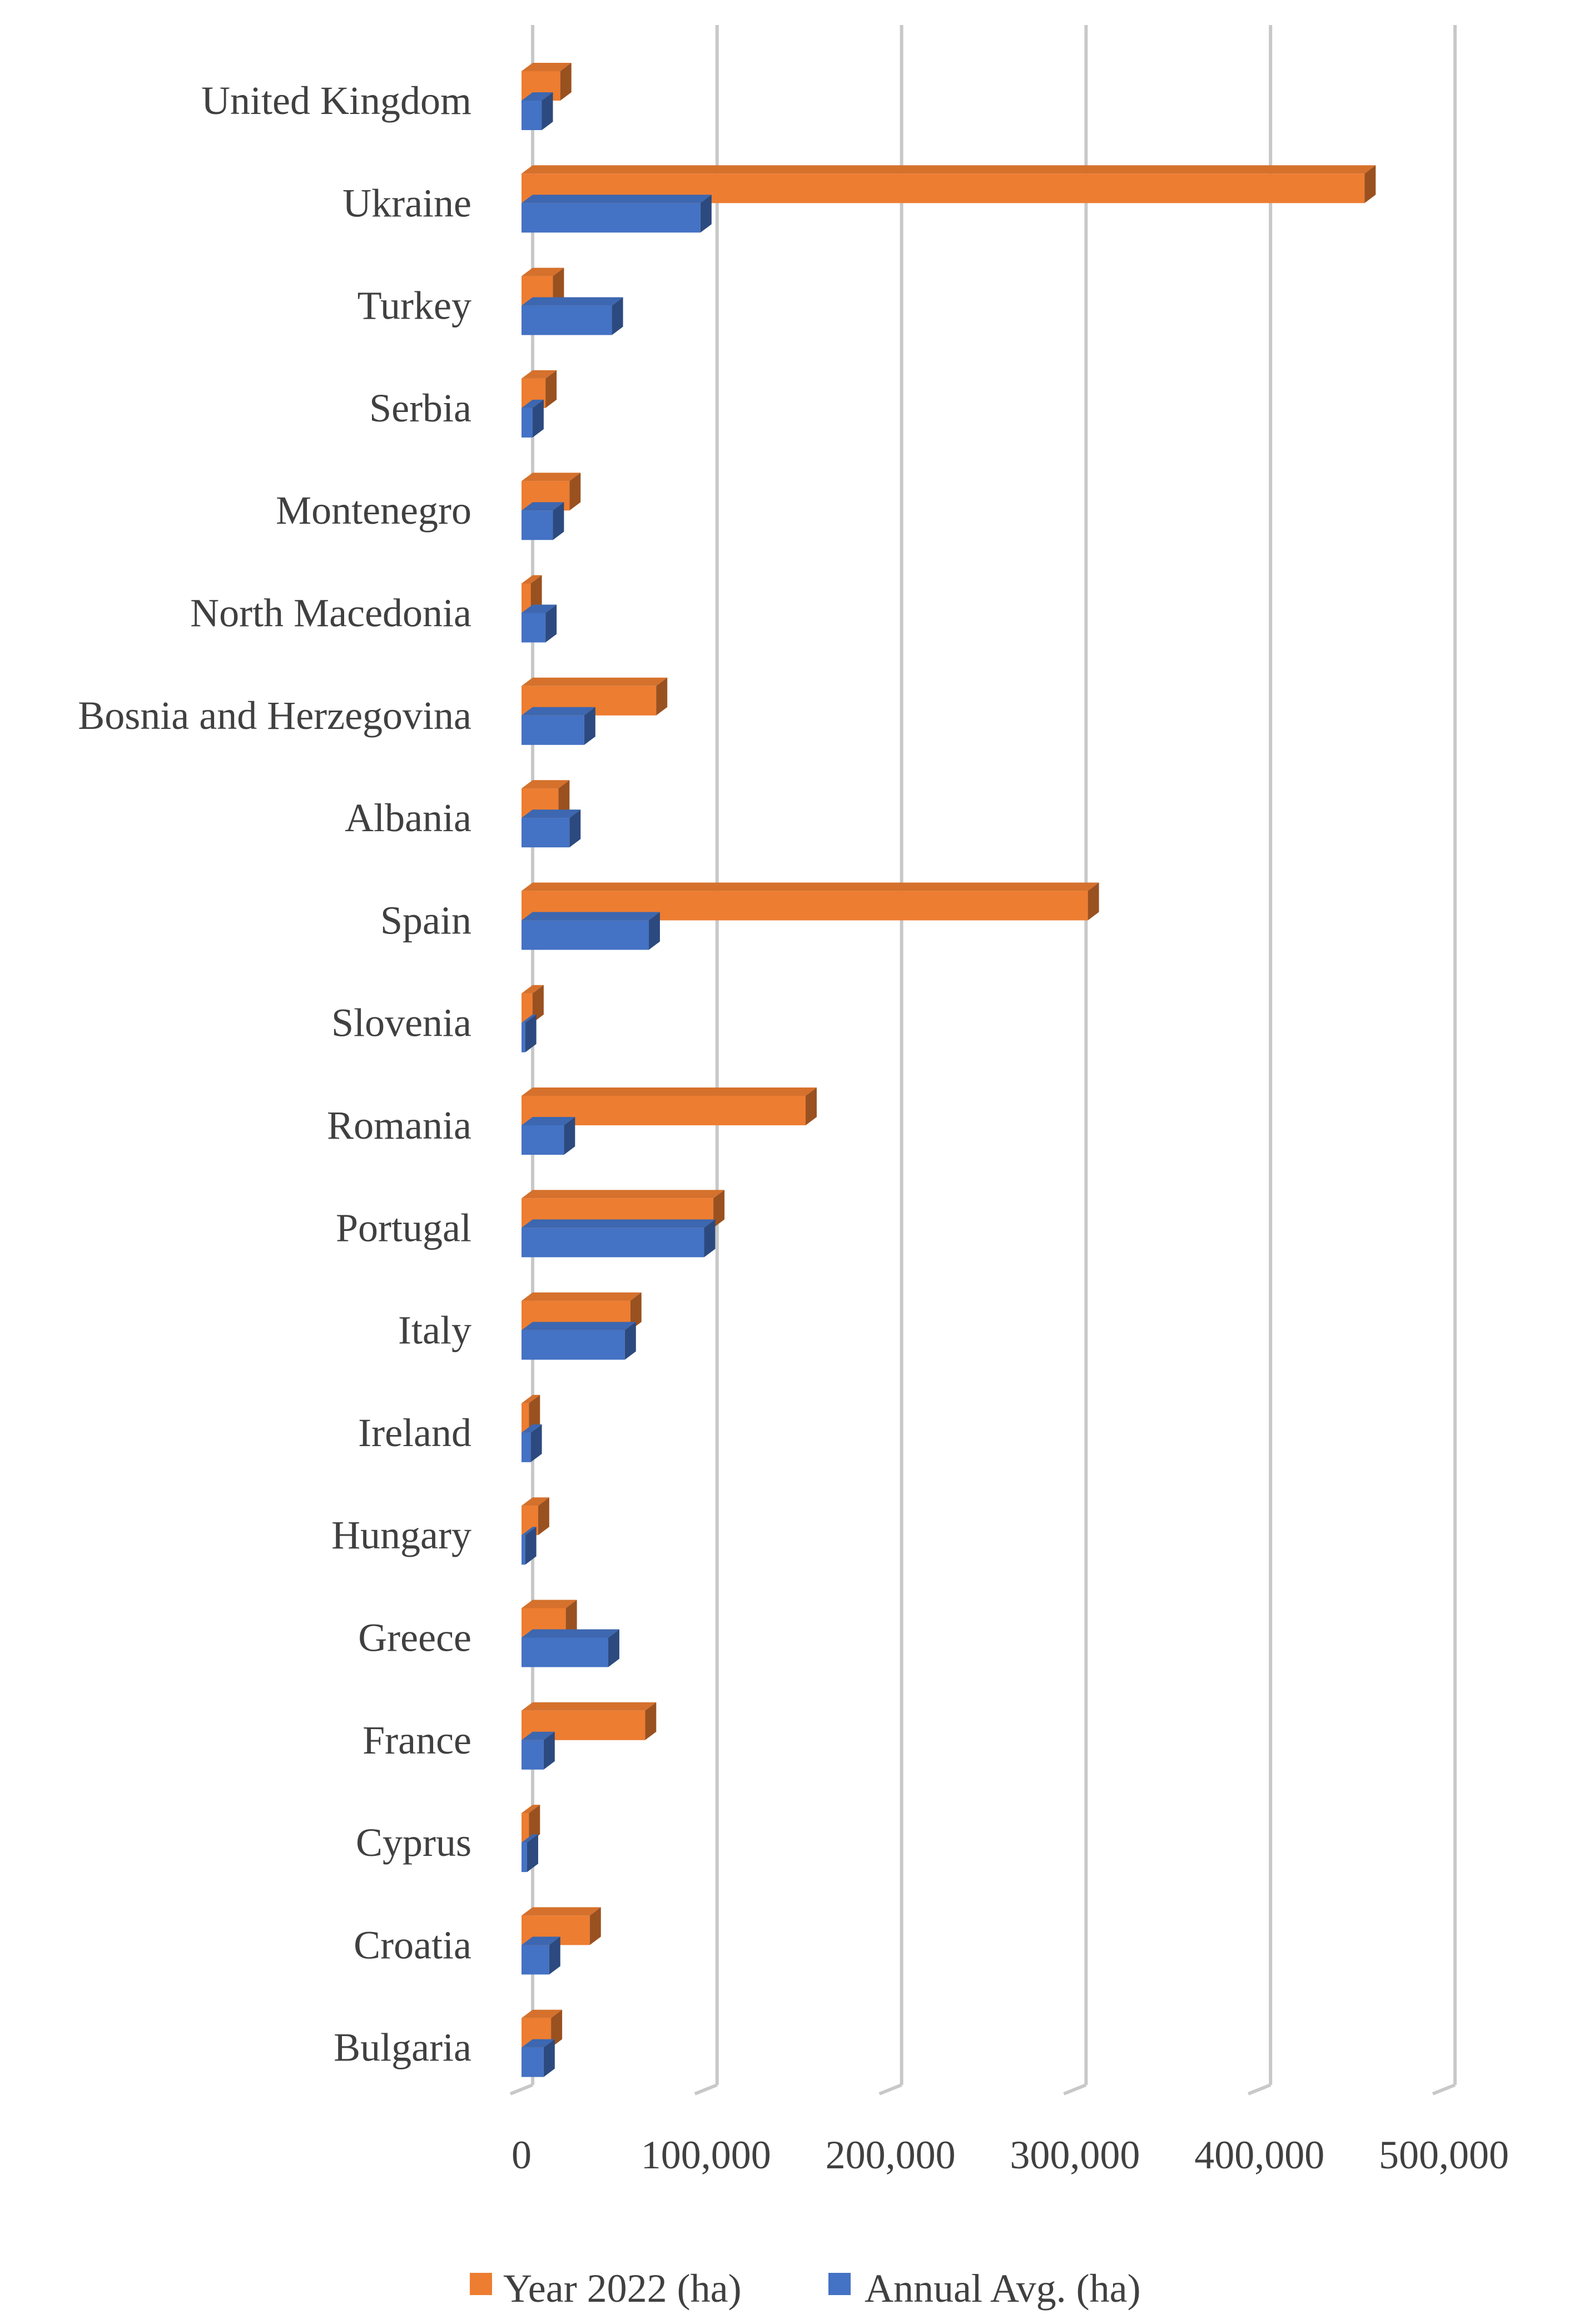 The width and height of the screenshot is (1584, 2324). What do you see at coordinates (531, 1824) in the screenshot?
I see `bar-cyprus-year-2022` at bounding box center [531, 1824].